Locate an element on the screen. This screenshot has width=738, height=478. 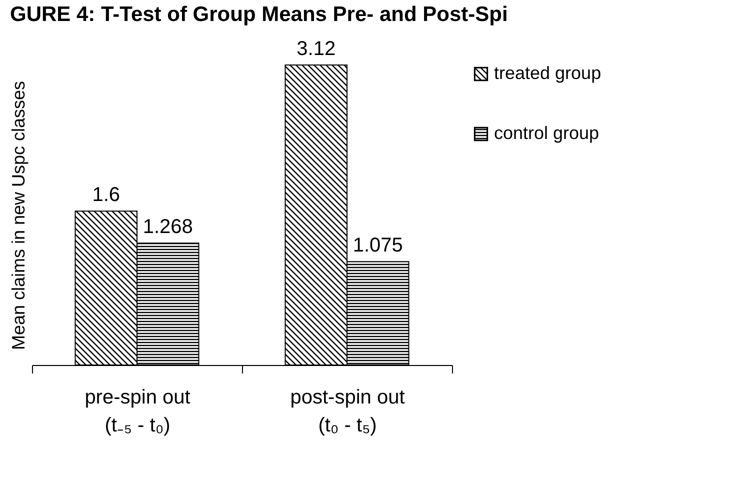
chart-title: GURE 4: T-Test of Group Means Pre- and Post-Spi is located at coordinates (259, 14).